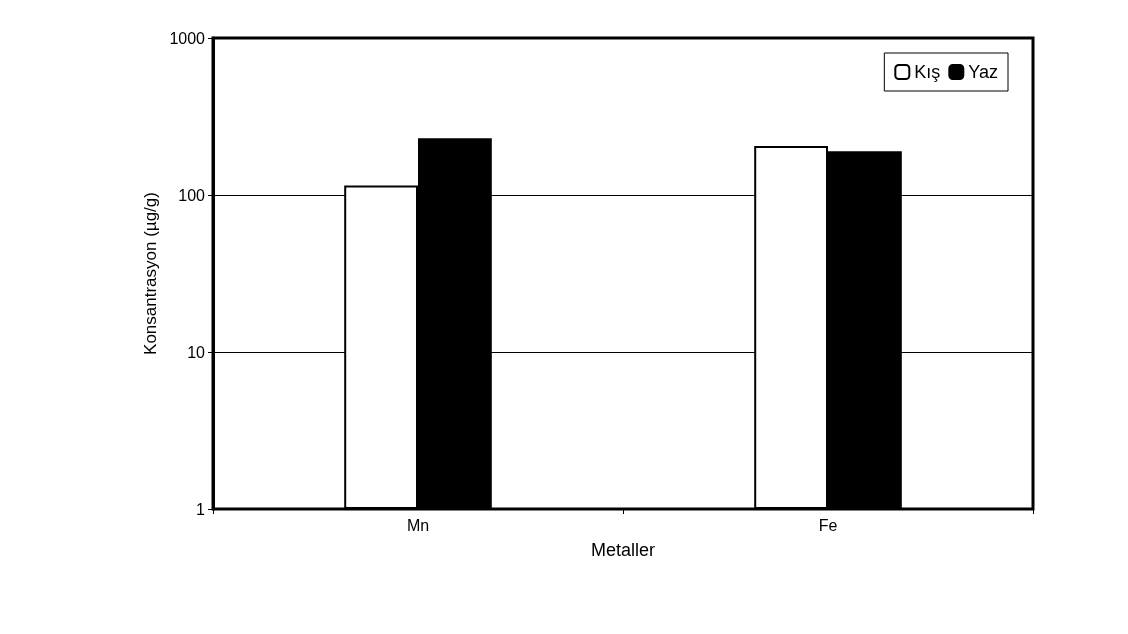 The image size is (1128, 634). Describe the element at coordinates (196, 352) in the screenshot. I see `y-tick-label: 10` at that location.